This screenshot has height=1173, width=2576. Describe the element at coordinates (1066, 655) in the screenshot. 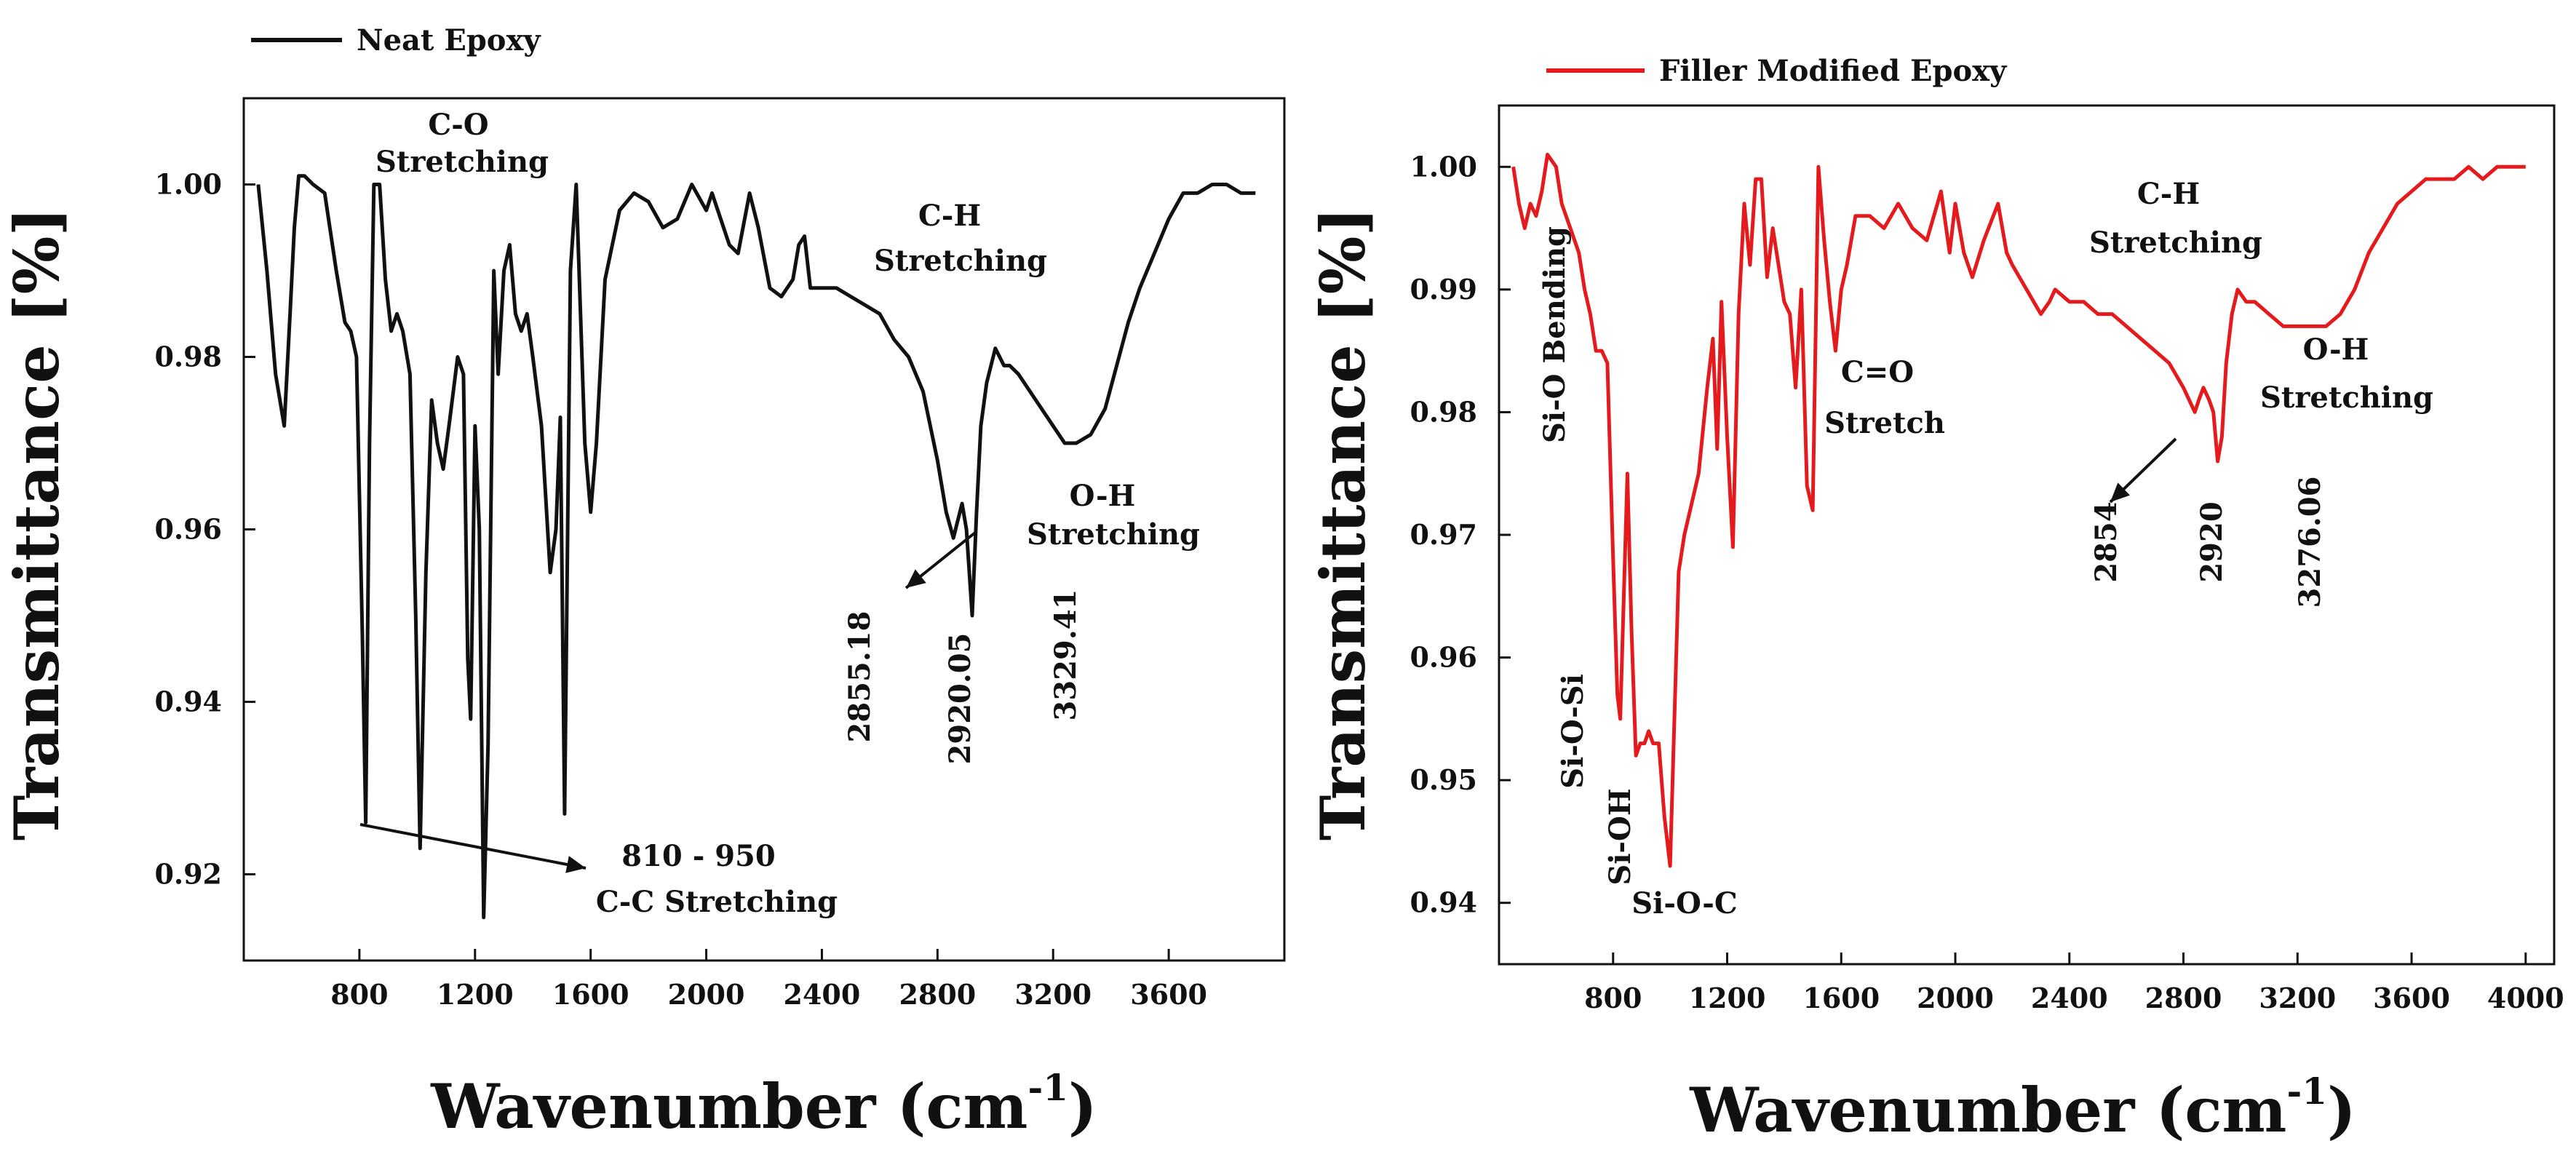

I see `annotation-label: 3329.41` at that location.